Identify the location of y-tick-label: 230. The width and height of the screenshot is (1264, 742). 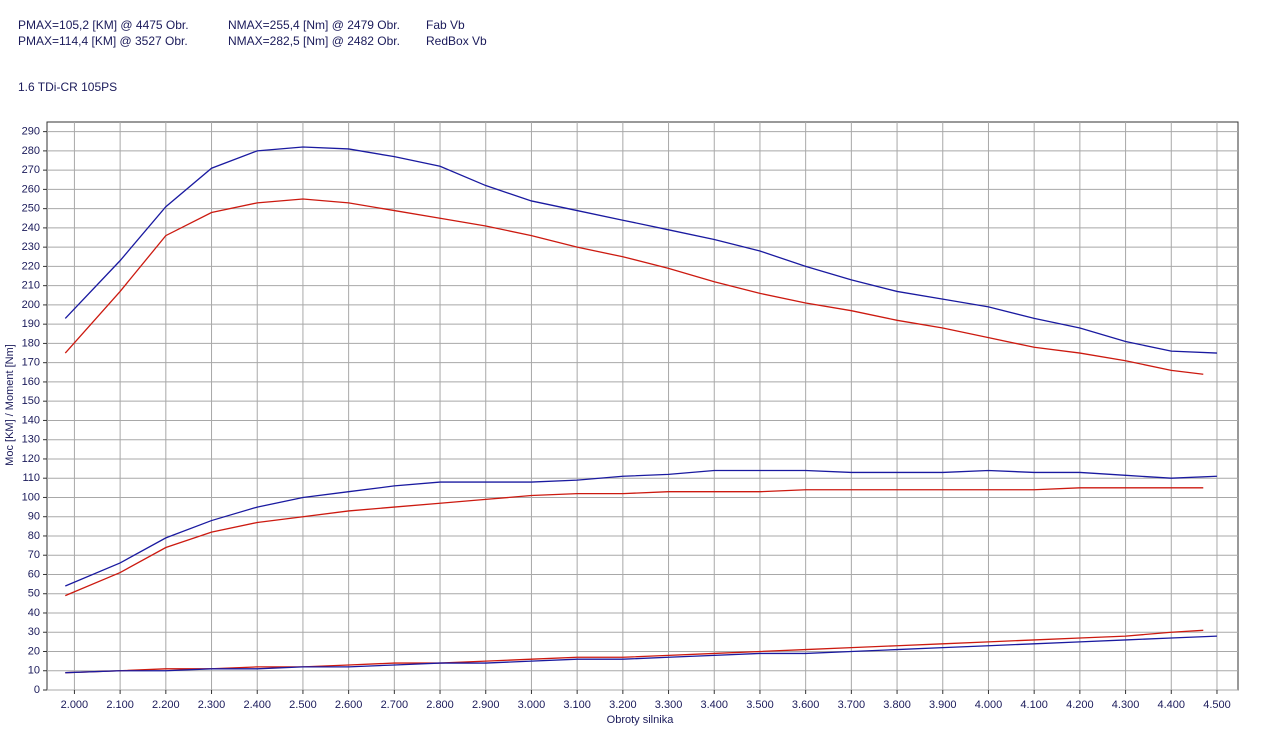
(31, 247).